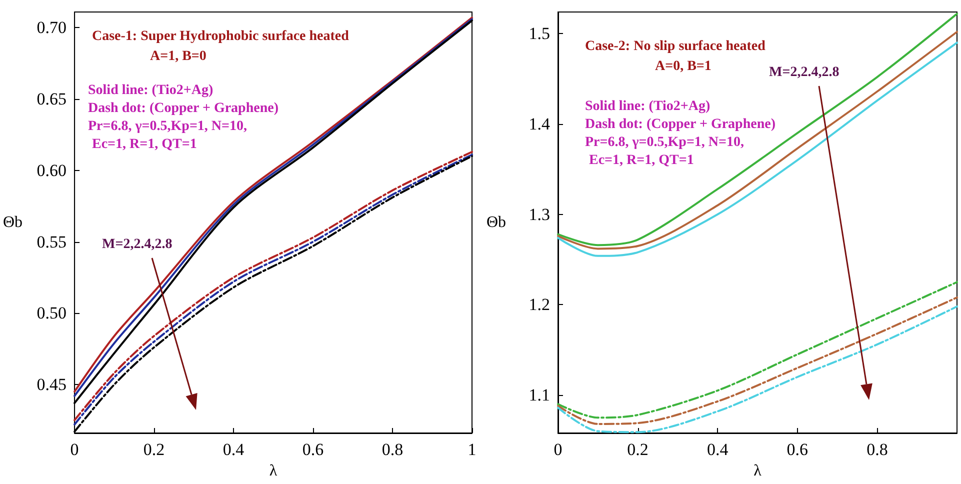  What do you see at coordinates (539, 214) in the screenshot?
I see `y-tick-label: 1.3` at bounding box center [539, 214].